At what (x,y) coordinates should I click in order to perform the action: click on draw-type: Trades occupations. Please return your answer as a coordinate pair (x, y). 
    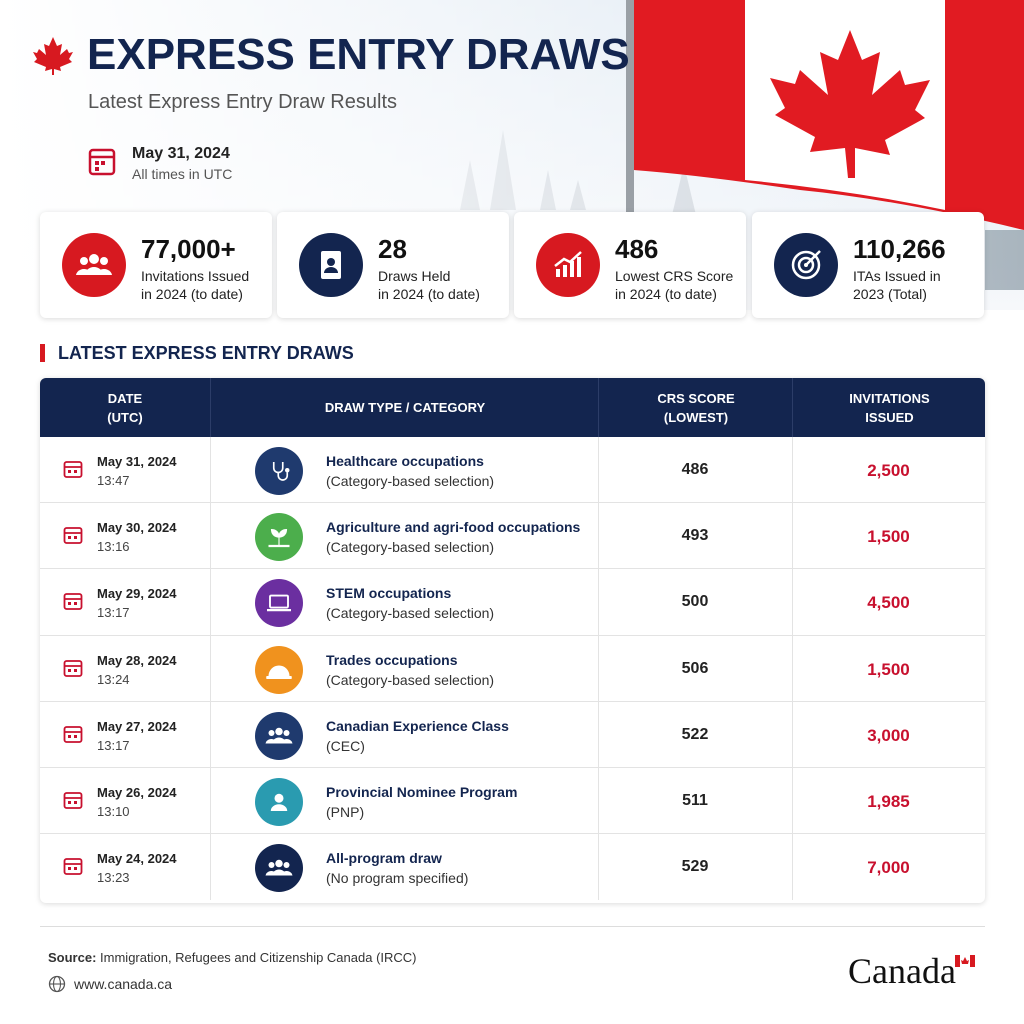
    Looking at the image, I should click on (392, 659).